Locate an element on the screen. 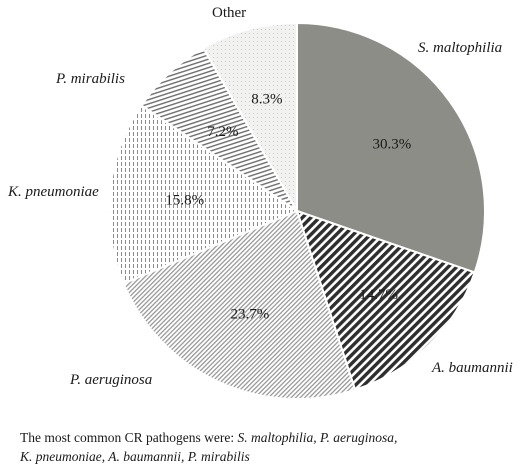  value-label-p-aeruginosa: 23.7% is located at coordinates (250, 315).